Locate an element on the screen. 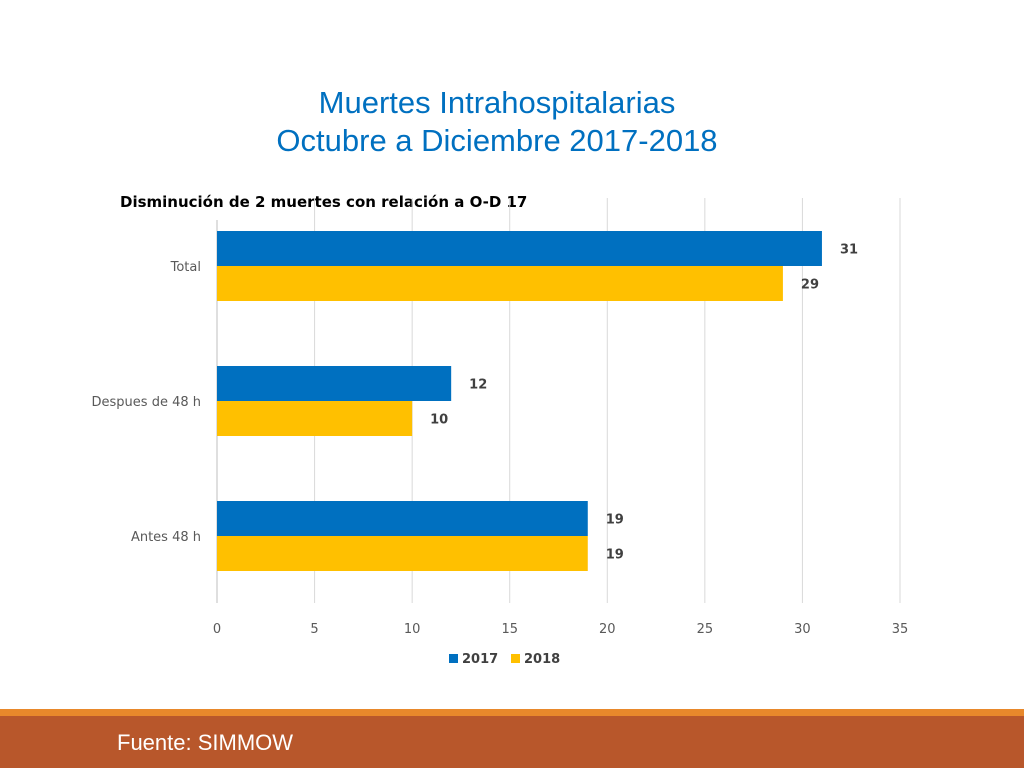 The width and height of the screenshot is (1024, 768). data-label: 31 is located at coordinates (849, 250).